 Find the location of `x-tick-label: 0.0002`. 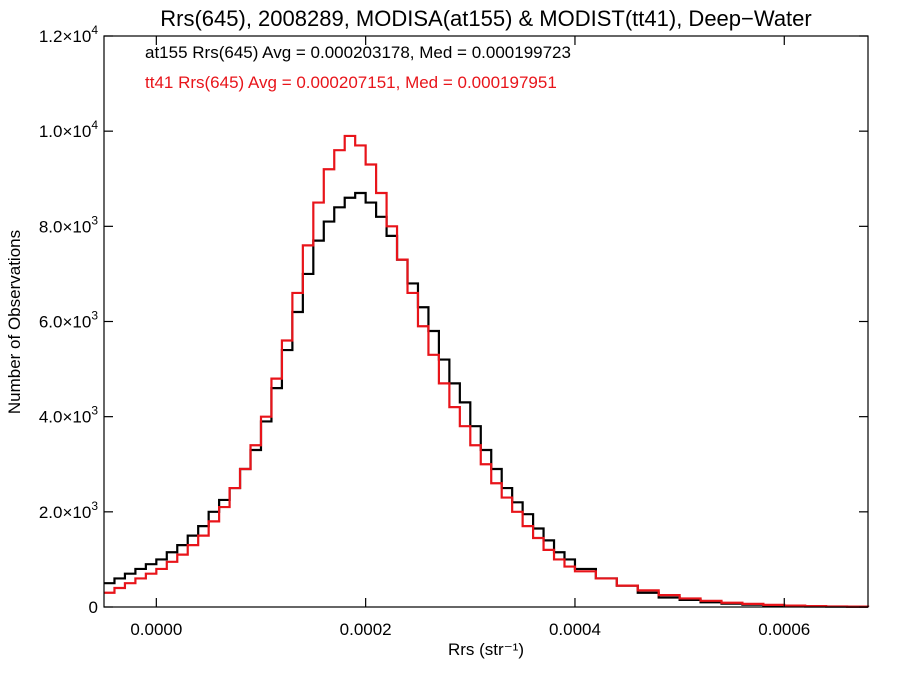

x-tick-label: 0.0002 is located at coordinates (366, 629).